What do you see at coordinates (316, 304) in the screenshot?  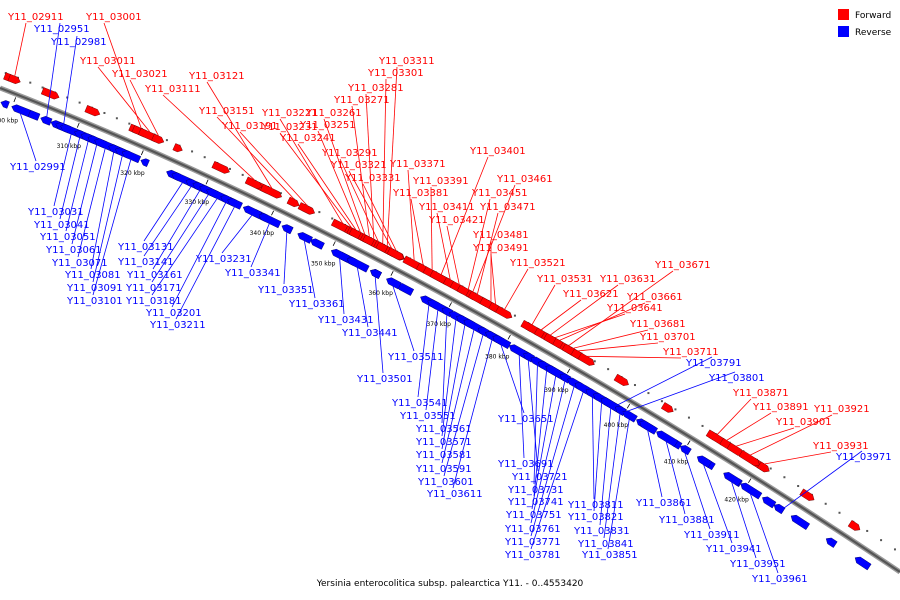 I see `gene-label: Y11_03361` at bounding box center [316, 304].